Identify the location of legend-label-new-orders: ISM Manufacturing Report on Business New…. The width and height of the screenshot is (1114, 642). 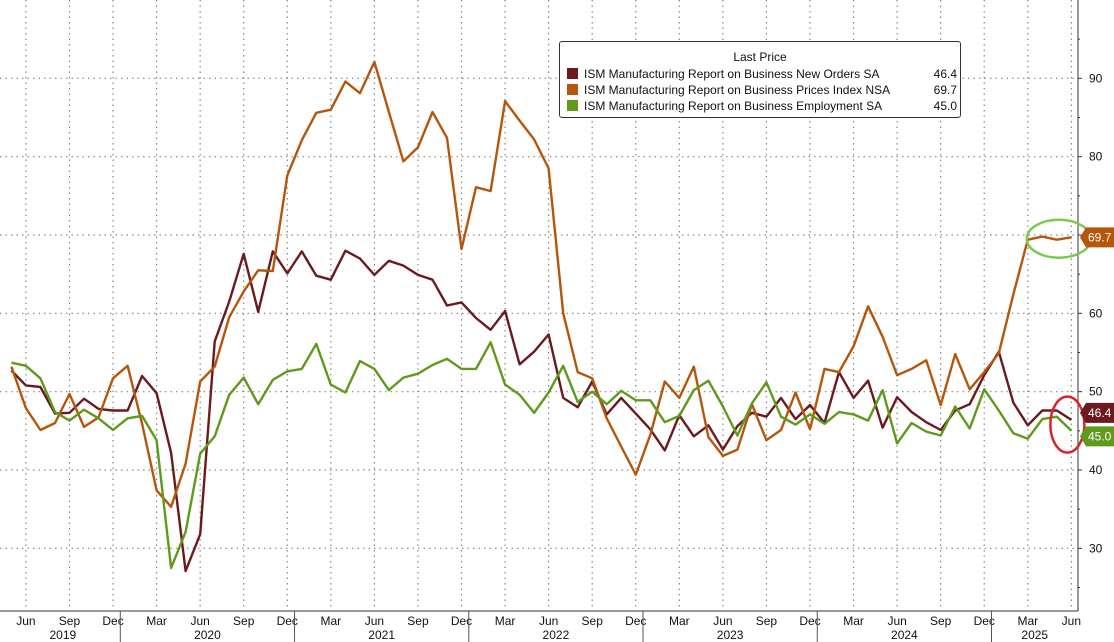
(732, 74).